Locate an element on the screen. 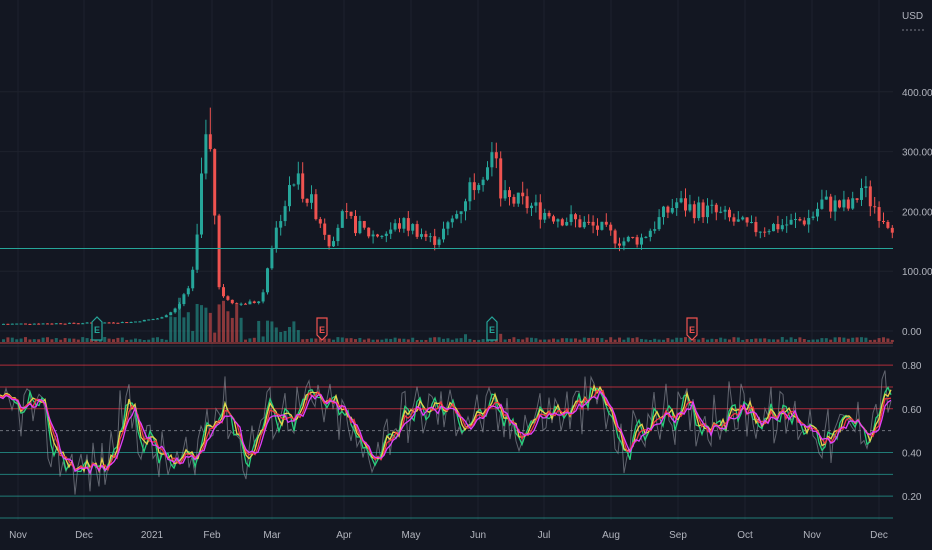 Image resolution: width=932 pixels, height=550 pixels. time-tick-label: Oct is located at coordinates (745, 535).